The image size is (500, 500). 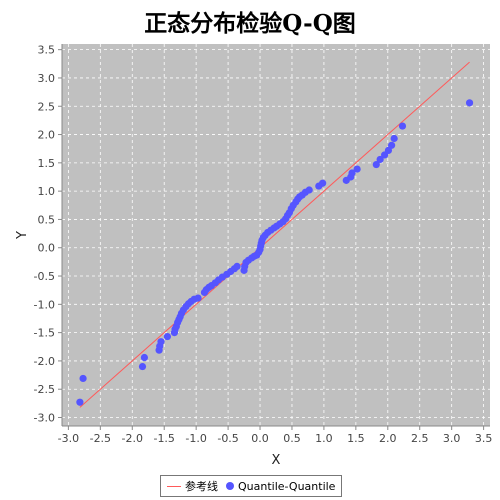 What do you see at coordinates (227, 438) in the screenshot?
I see `x-tick-label: -0.5` at bounding box center [227, 438].